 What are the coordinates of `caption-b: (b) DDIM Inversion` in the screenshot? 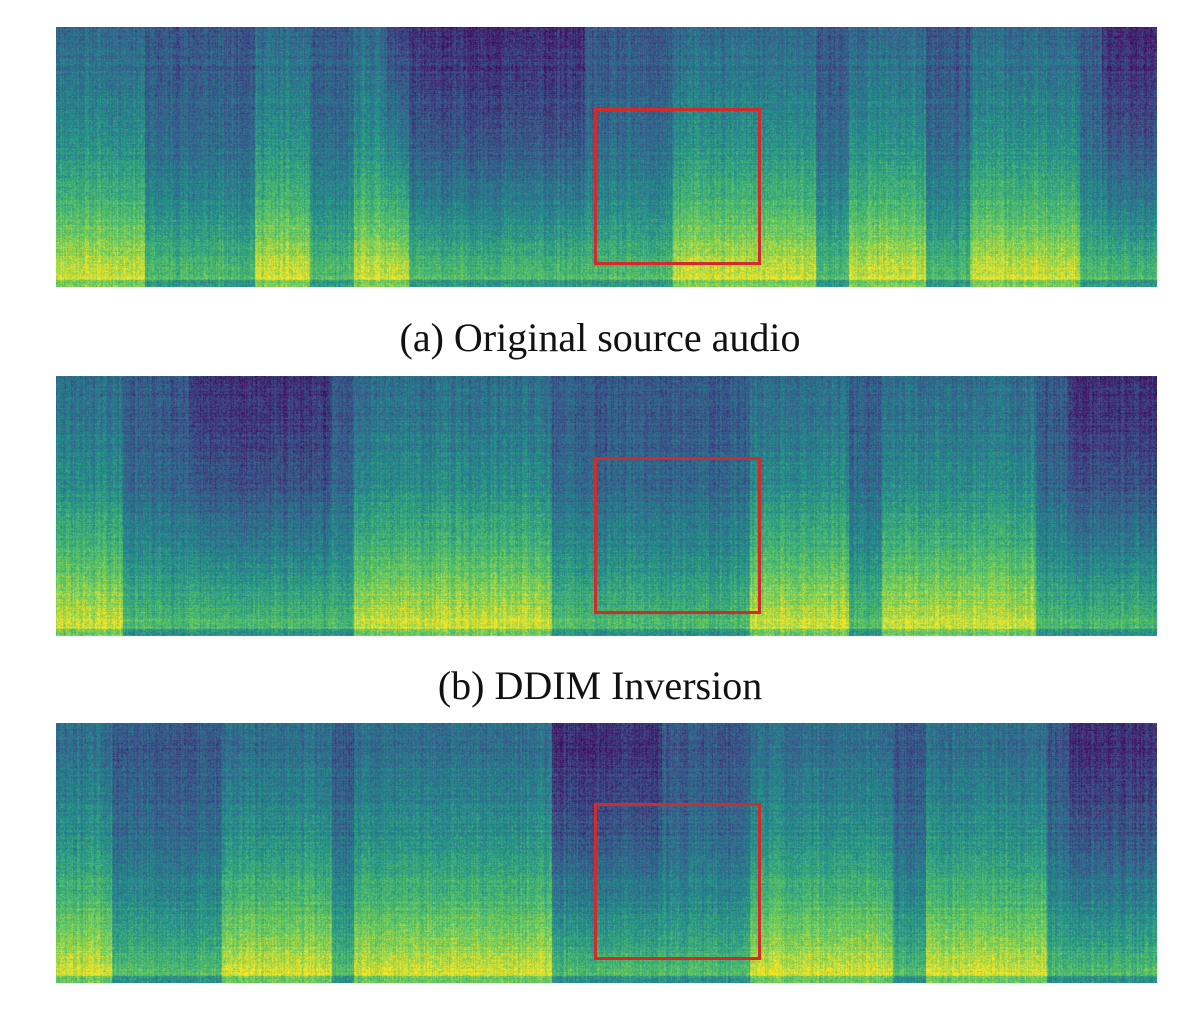 It's located at (600, 685).